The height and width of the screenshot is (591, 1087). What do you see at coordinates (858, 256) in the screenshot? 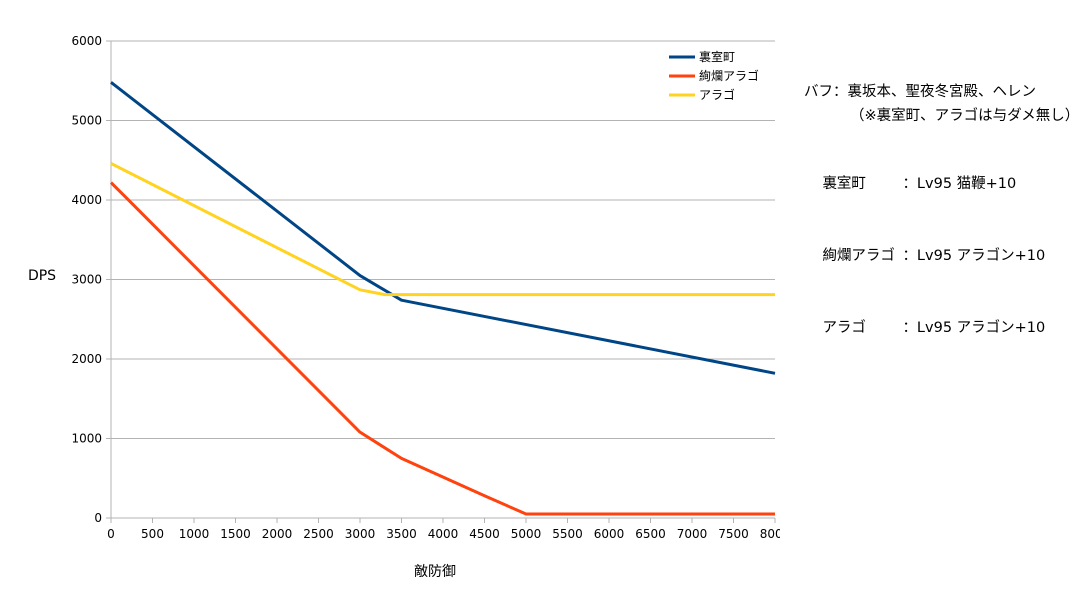
I see `unit-name: 絢爛アラゴ` at bounding box center [858, 256].